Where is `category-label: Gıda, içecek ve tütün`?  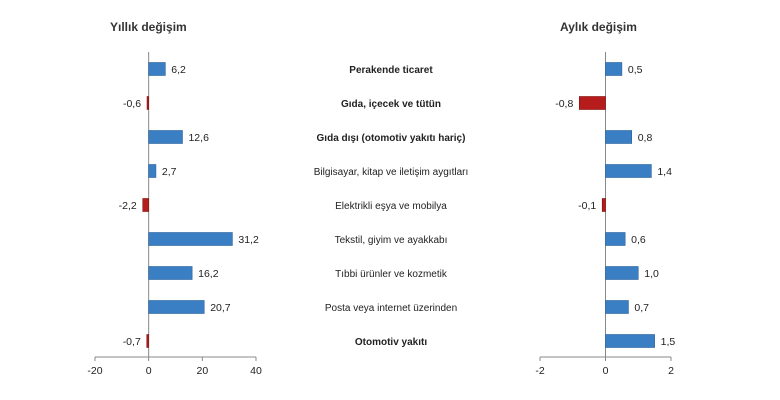 category-label: Gıda, içecek ve tütün is located at coordinates (391, 104).